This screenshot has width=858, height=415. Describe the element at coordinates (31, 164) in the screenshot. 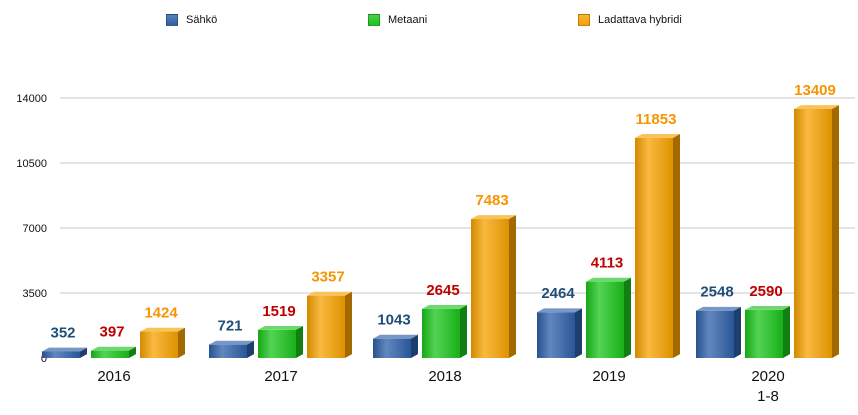

I see `y-tick-label-10500: 10500` at that location.